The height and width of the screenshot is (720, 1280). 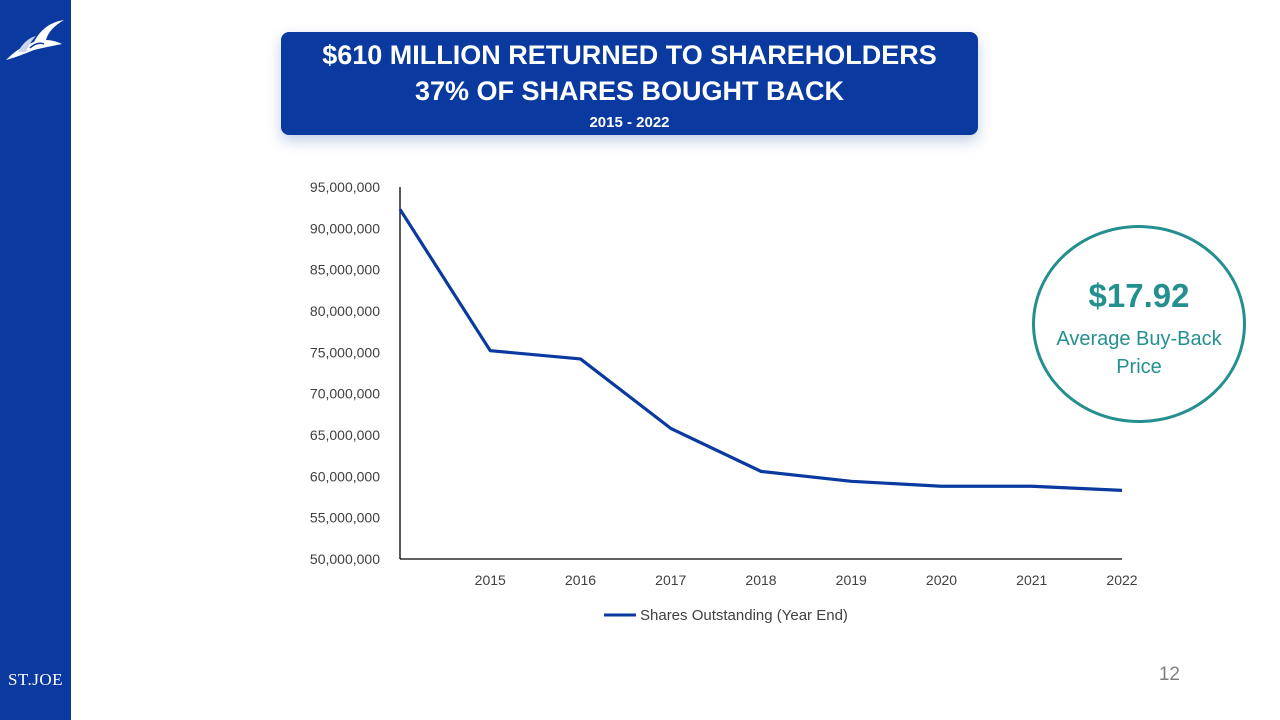 What do you see at coordinates (345, 518) in the screenshot?
I see `y-tick-label: 55,000,000` at bounding box center [345, 518].